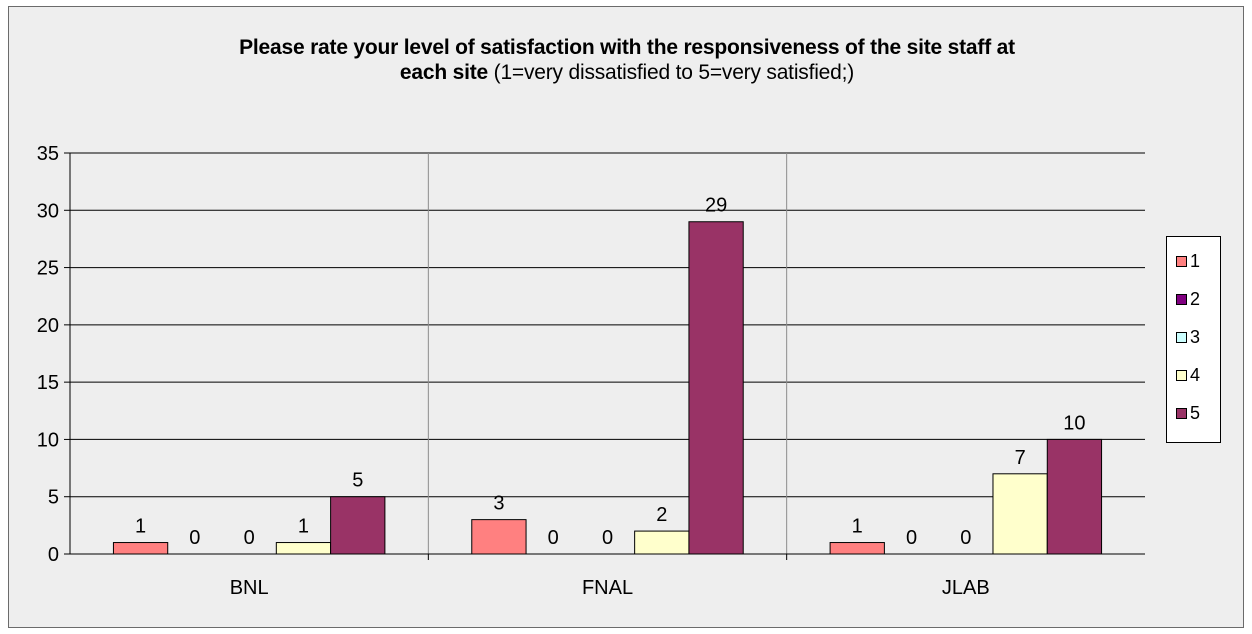 The image size is (1252, 634). What do you see at coordinates (48, 269) in the screenshot?
I see `y-tick-label: 25` at bounding box center [48, 269].